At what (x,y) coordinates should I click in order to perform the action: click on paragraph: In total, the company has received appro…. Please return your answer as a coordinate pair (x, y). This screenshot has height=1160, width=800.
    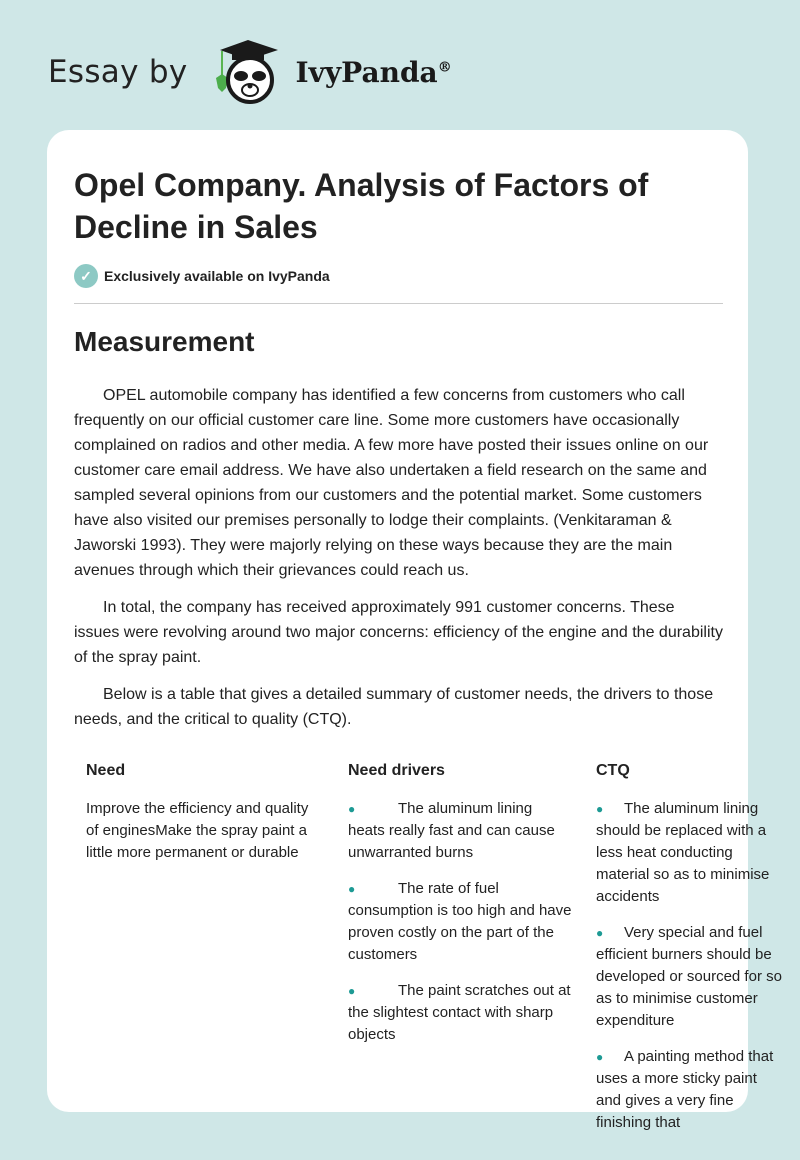
    Looking at the image, I should click on (398, 632).